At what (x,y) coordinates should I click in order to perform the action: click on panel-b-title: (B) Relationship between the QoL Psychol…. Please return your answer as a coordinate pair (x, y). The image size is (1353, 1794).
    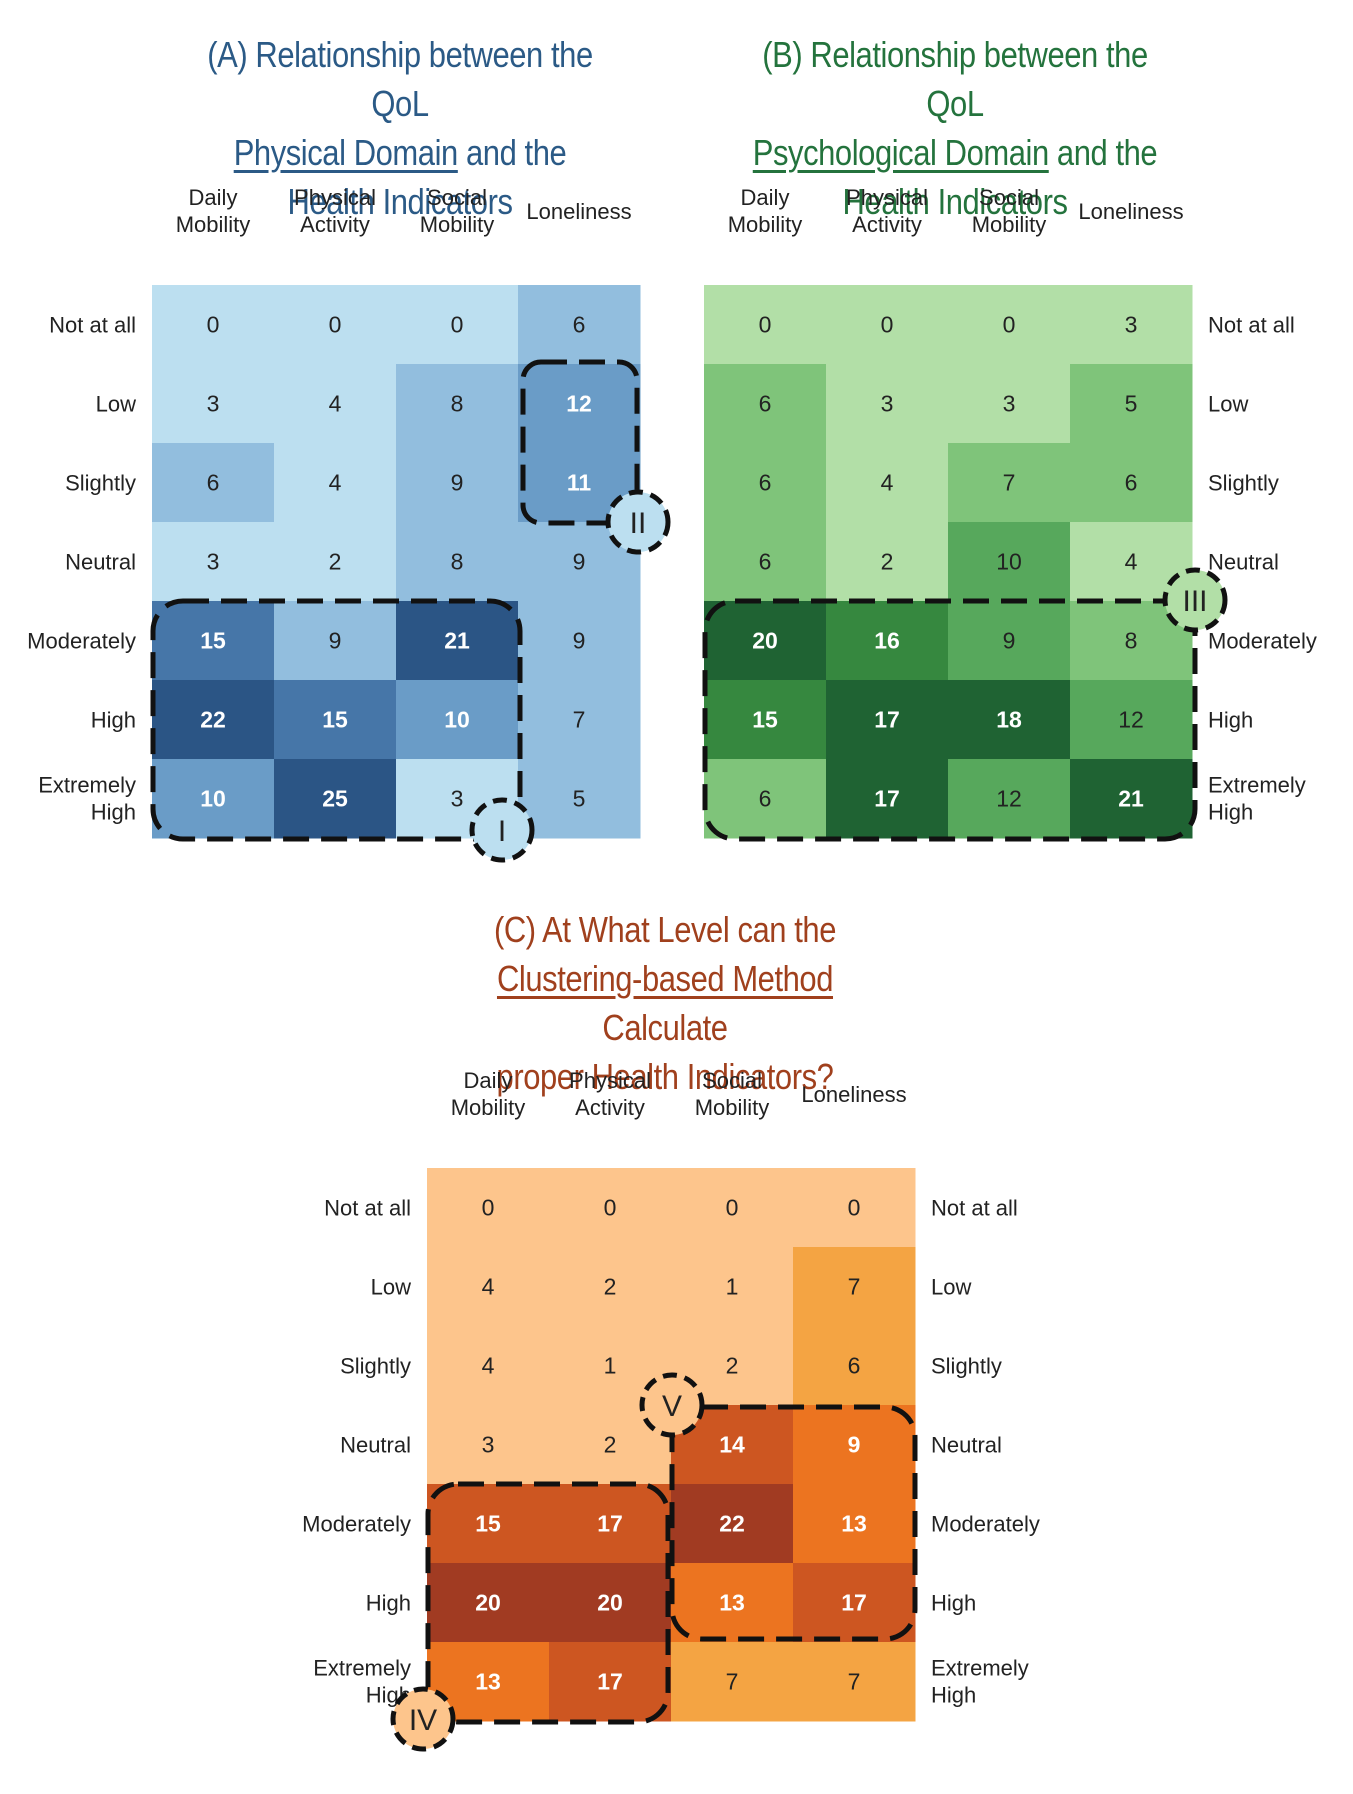
    Looking at the image, I should click on (955, 128).